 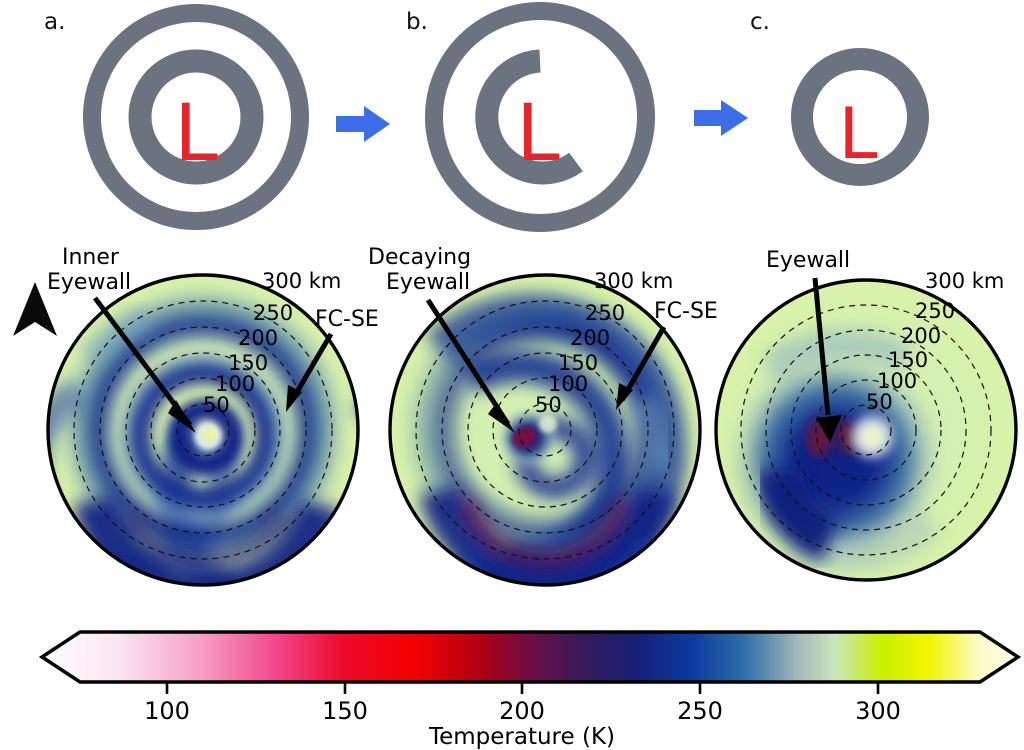 I want to click on range-ring-250-c, so click(x=866, y=430).